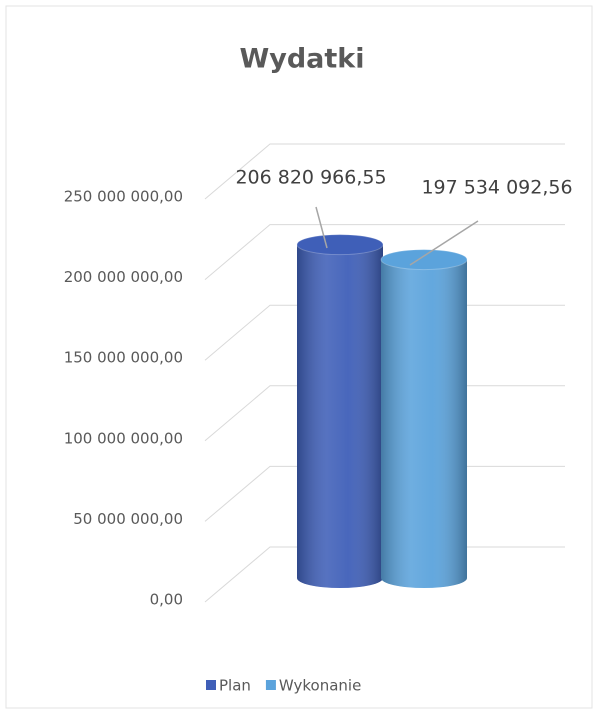 This screenshot has width=596, height=713. Describe the element at coordinates (128, 519) in the screenshot. I see `y-tick-label: 50 000 000,00` at that location.